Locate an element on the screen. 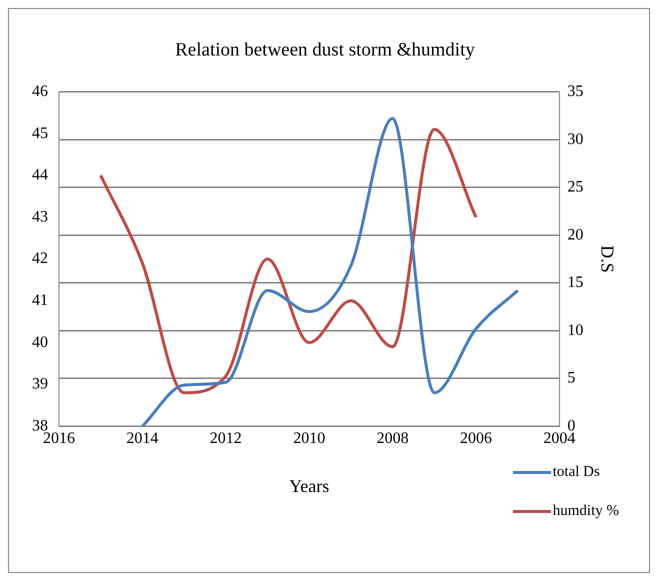 This screenshot has height=583, width=660. chart-title: Relation between dust storm &humdity is located at coordinates (325, 49).